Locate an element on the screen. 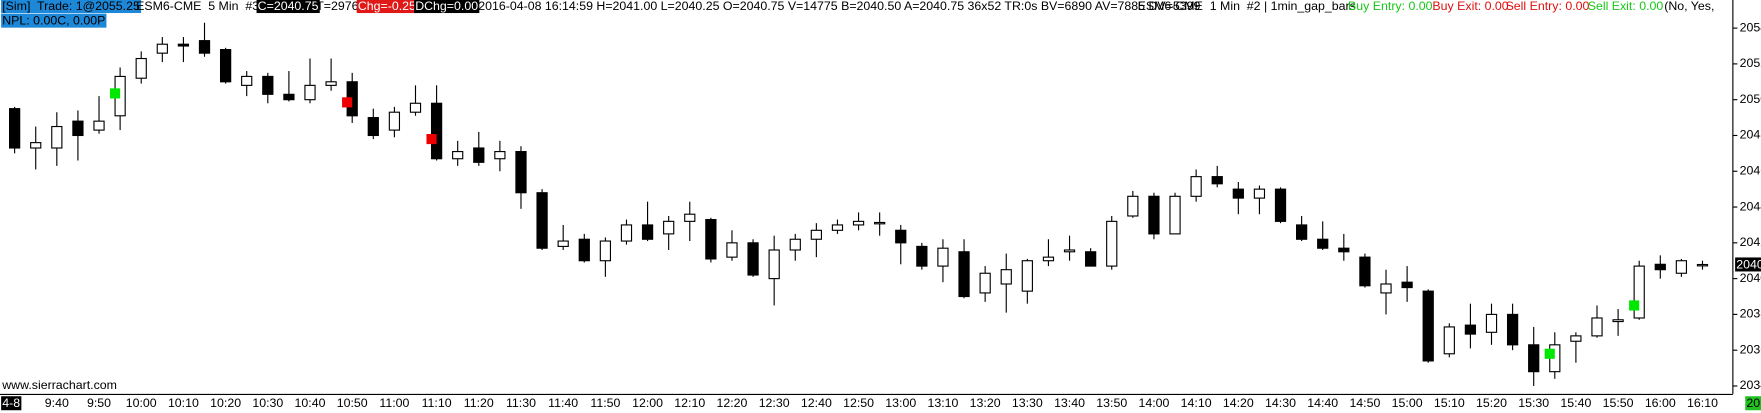 This screenshot has width=1761, height=413. x-tick-label: 14:00 is located at coordinates (1153, 403).